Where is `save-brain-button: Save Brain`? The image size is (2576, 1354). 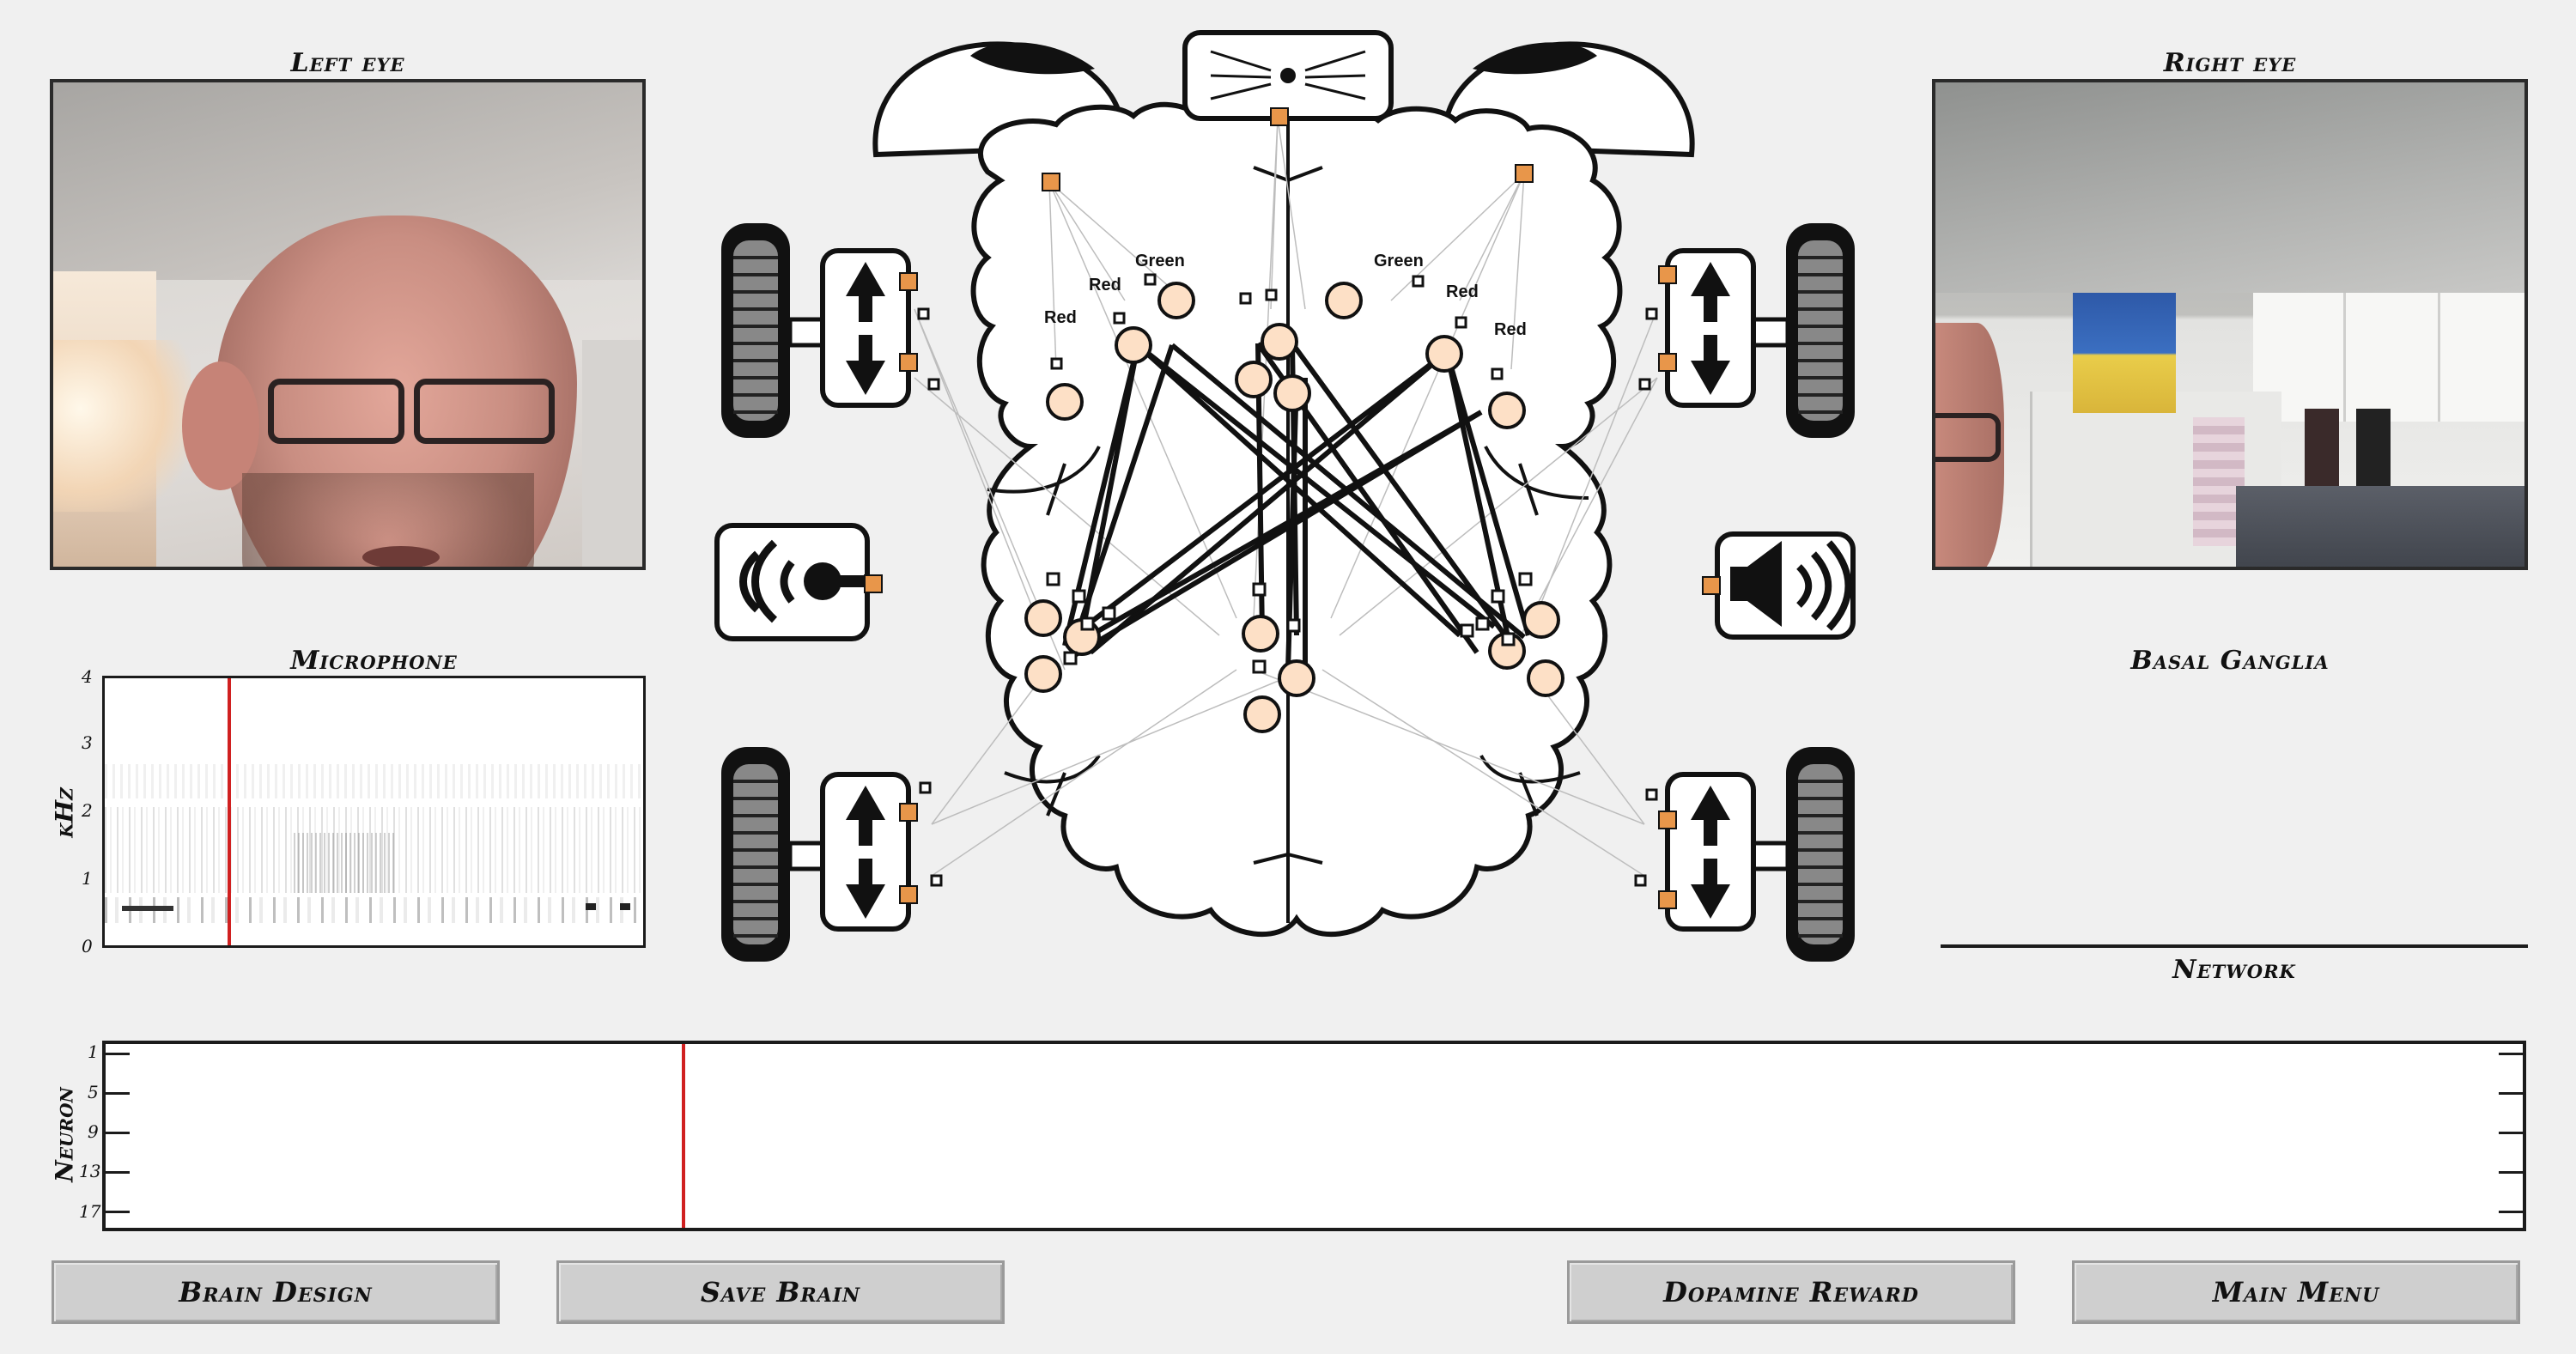 save-brain-button: Save Brain is located at coordinates (781, 1292).